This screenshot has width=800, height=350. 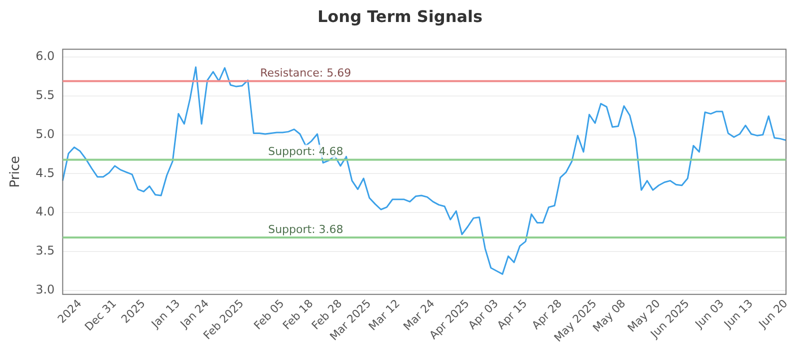 What do you see at coordinates (45, 173) in the screenshot?
I see `y-tick-label: 4.5` at bounding box center [45, 173].